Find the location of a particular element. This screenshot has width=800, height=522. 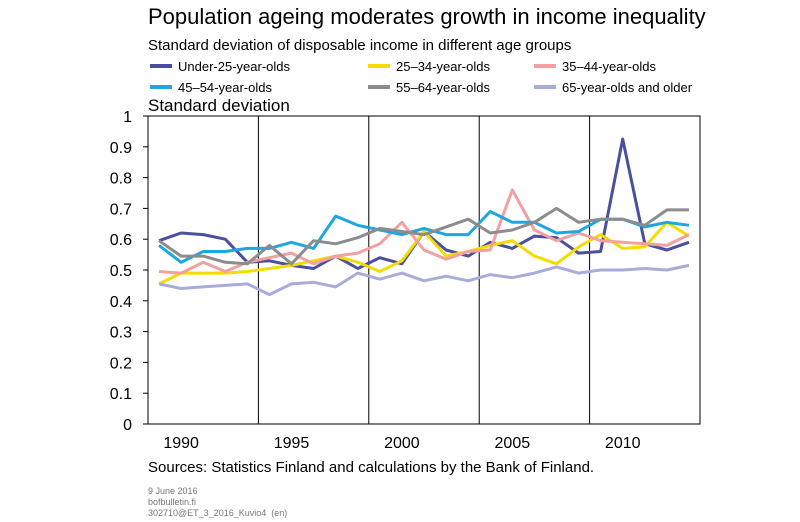

footer-date: 9 June 2016 is located at coordinates (173, 491).